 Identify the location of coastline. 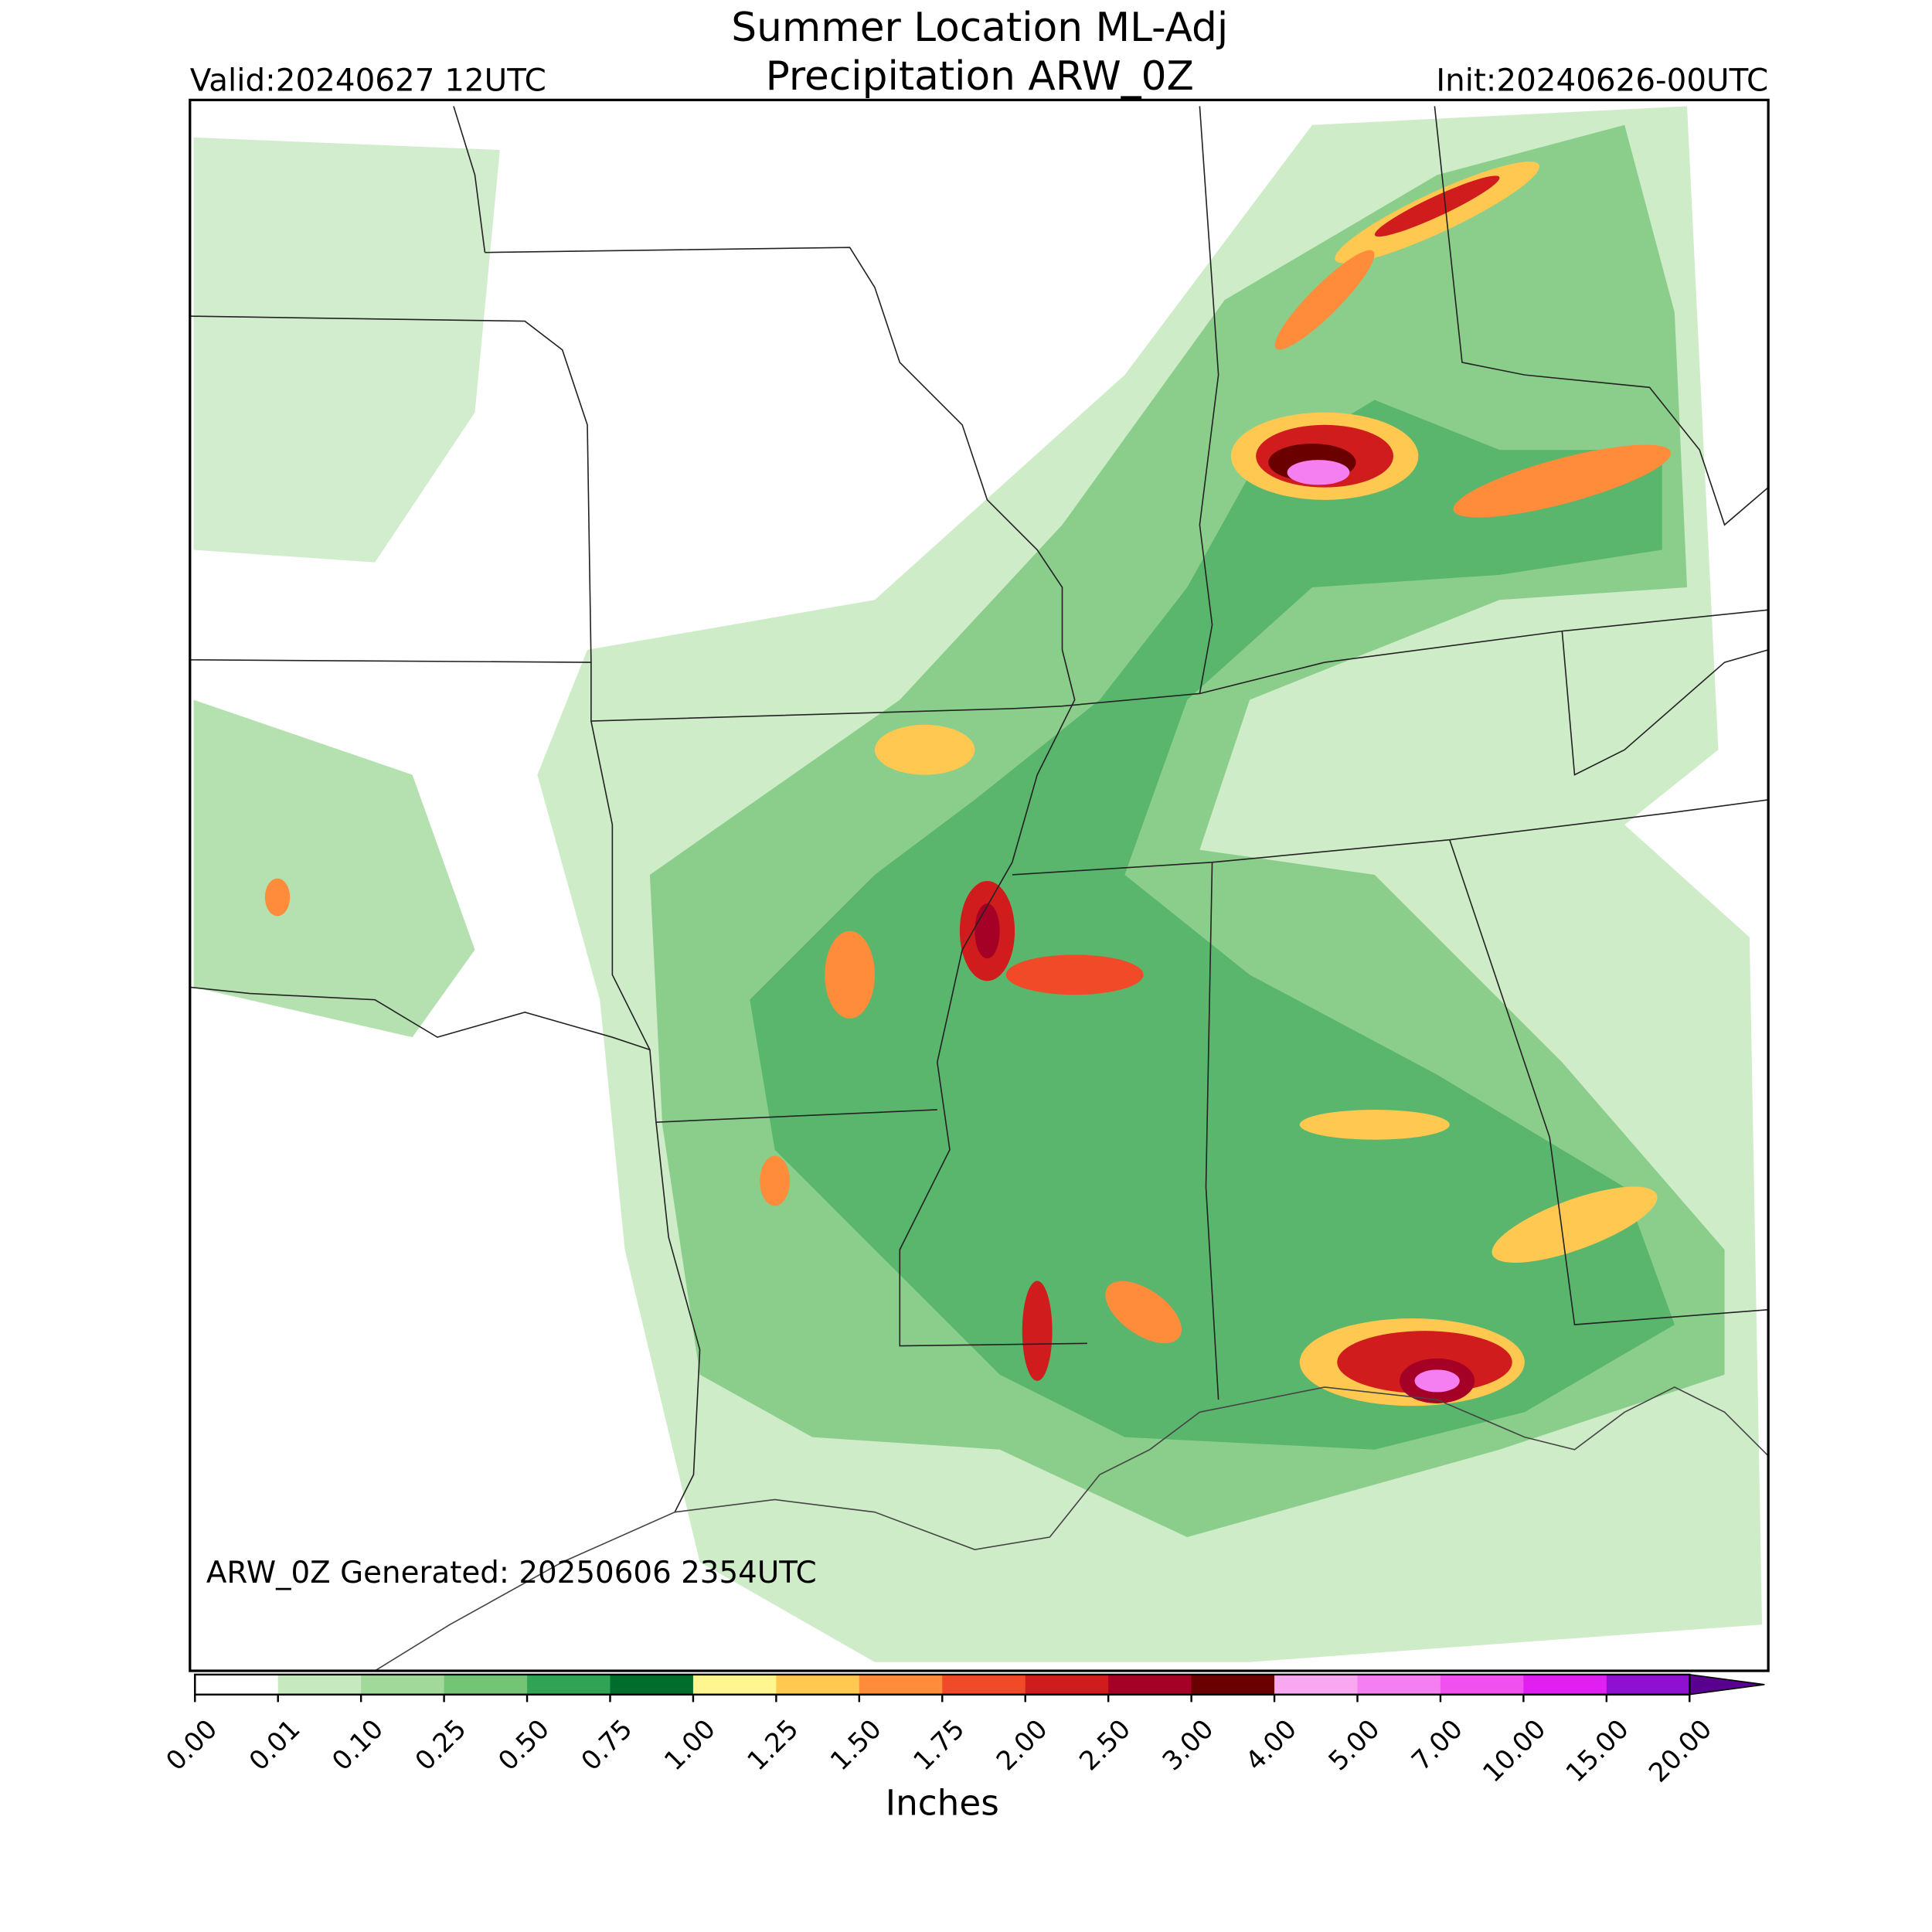
(1071, 1529).